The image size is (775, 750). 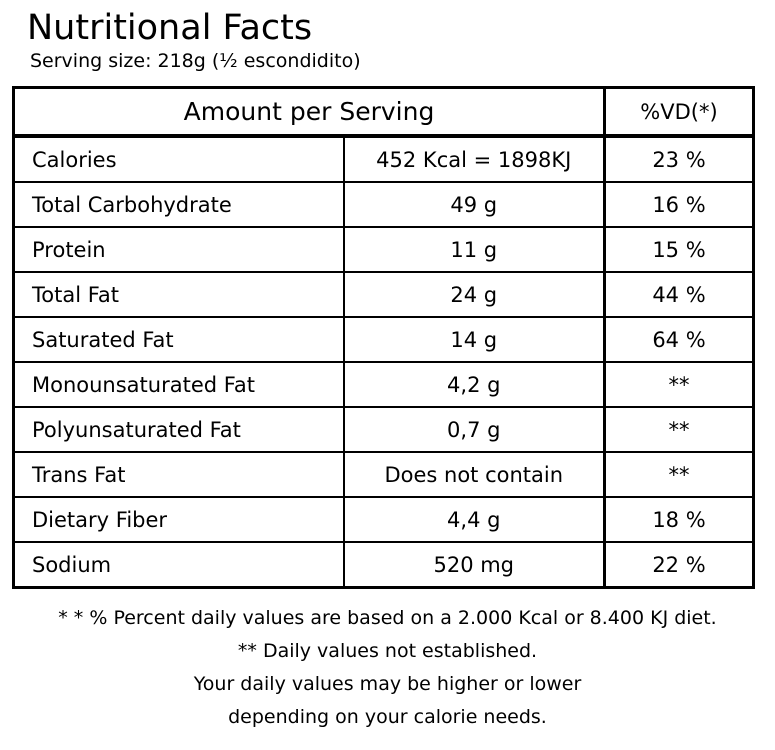 I want to click on table-row: Total Fat 24 g 44 %, so click(x=383, y=295).